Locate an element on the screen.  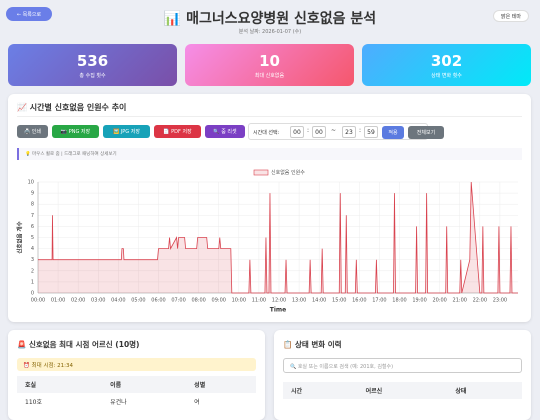
th: 호실 is located at coordinates (31, 385).